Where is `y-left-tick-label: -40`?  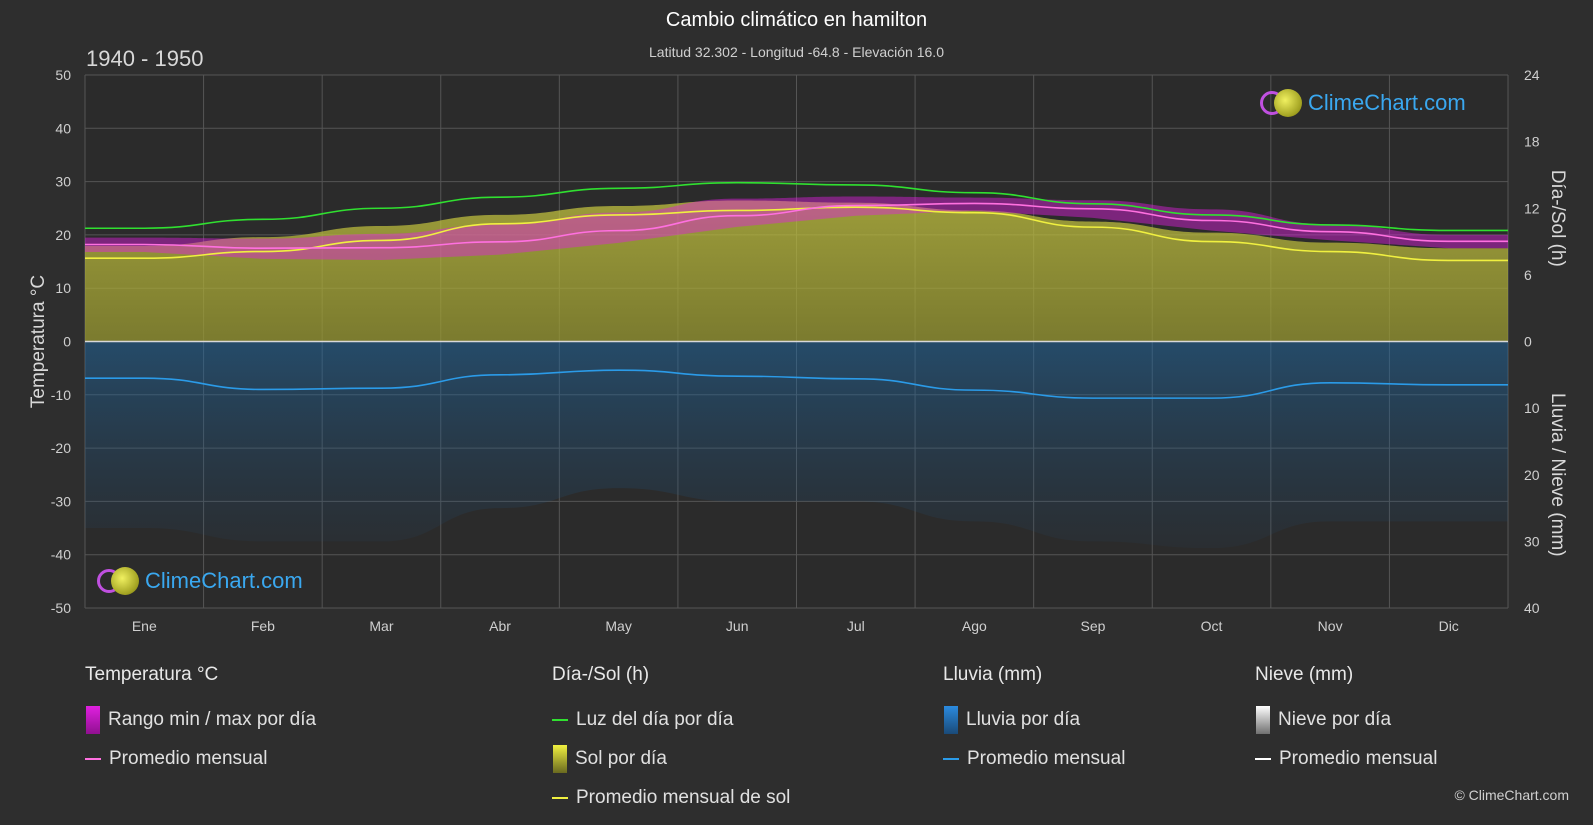 y-left-tick-label: -40 is located at coordinates (61, 555).